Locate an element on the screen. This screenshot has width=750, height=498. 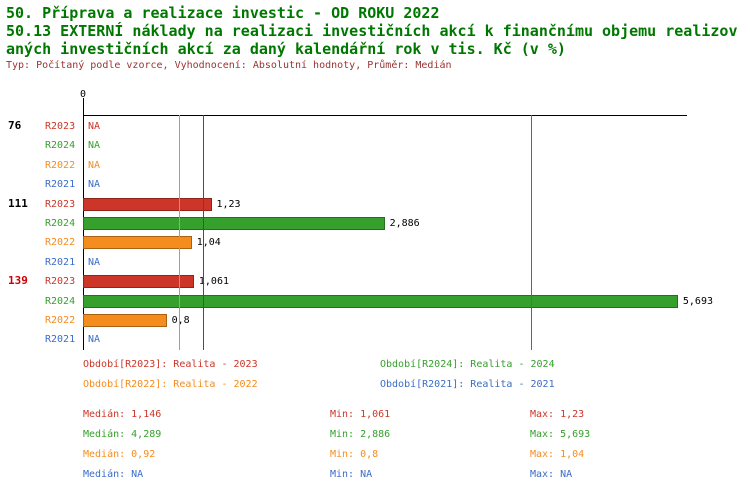
bar-value-label: 1,23 is located at coordinates (228, 204).